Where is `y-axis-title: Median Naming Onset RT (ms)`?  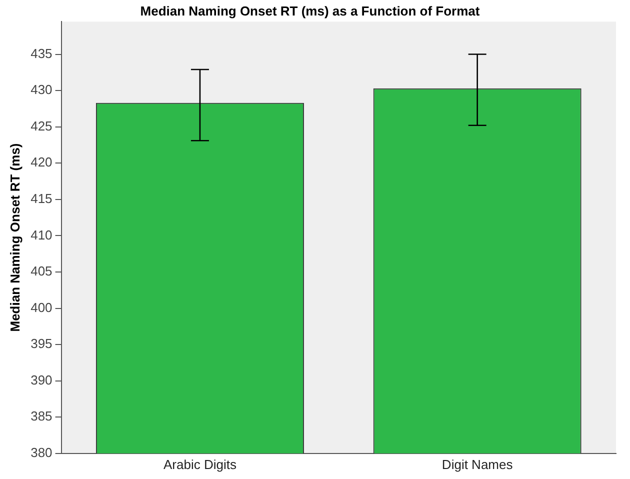
y-axis-title: Median Naming Onset RT (ms) is located at coordinates (14, 237).